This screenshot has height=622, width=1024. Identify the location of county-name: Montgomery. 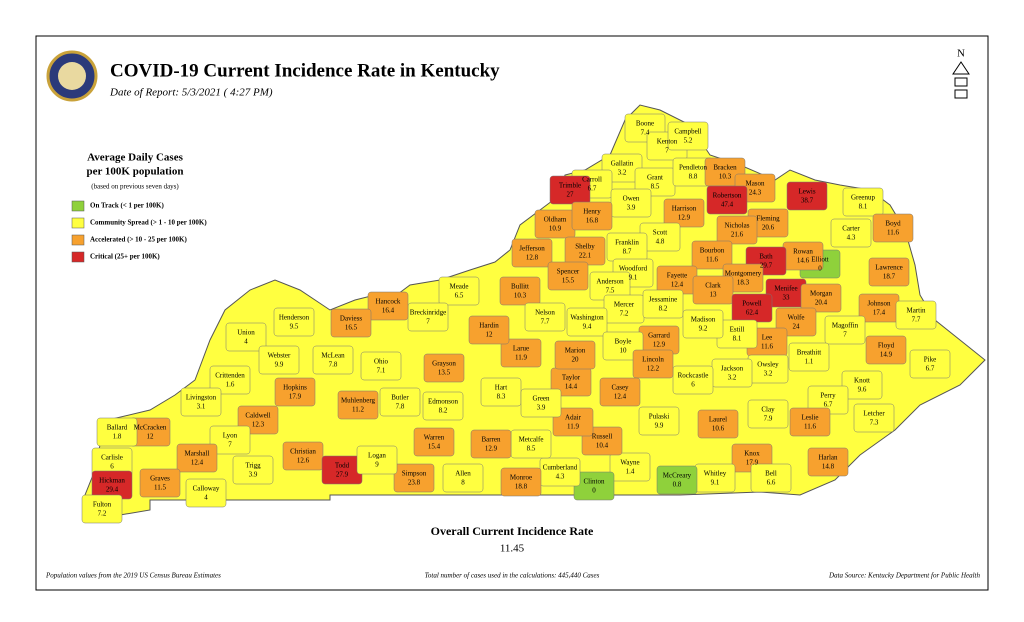
(743, 274).